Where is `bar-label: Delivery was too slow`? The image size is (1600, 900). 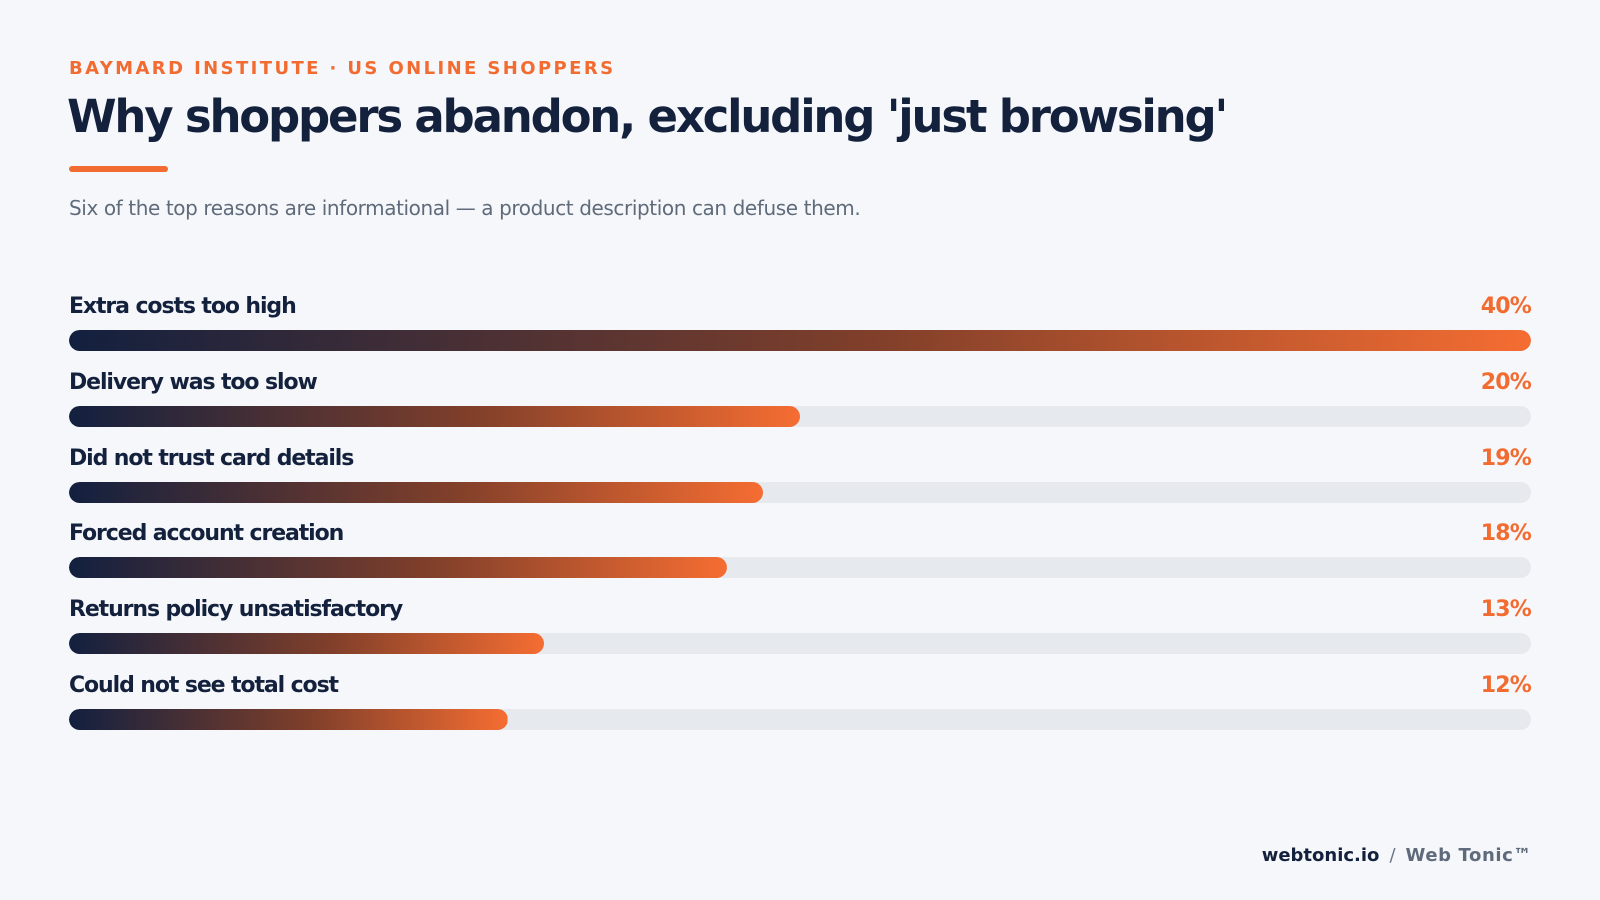
bar-label: Delivery was too slow is located at coordinates (193, 382).